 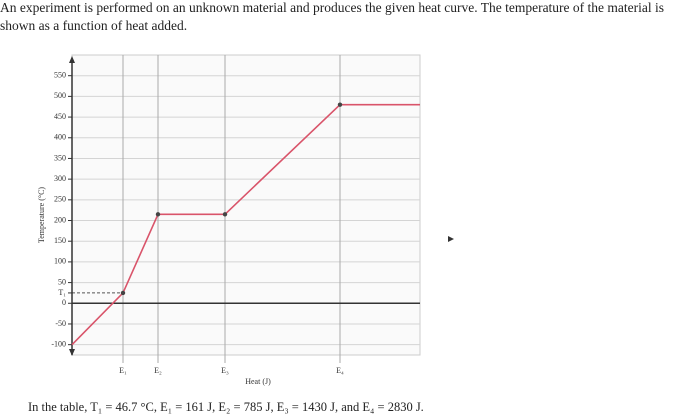 What do you see at coordinates (62, 292) in the screenshot?
I see `y-tick-label: T₁` at bounding box center [62, 292].